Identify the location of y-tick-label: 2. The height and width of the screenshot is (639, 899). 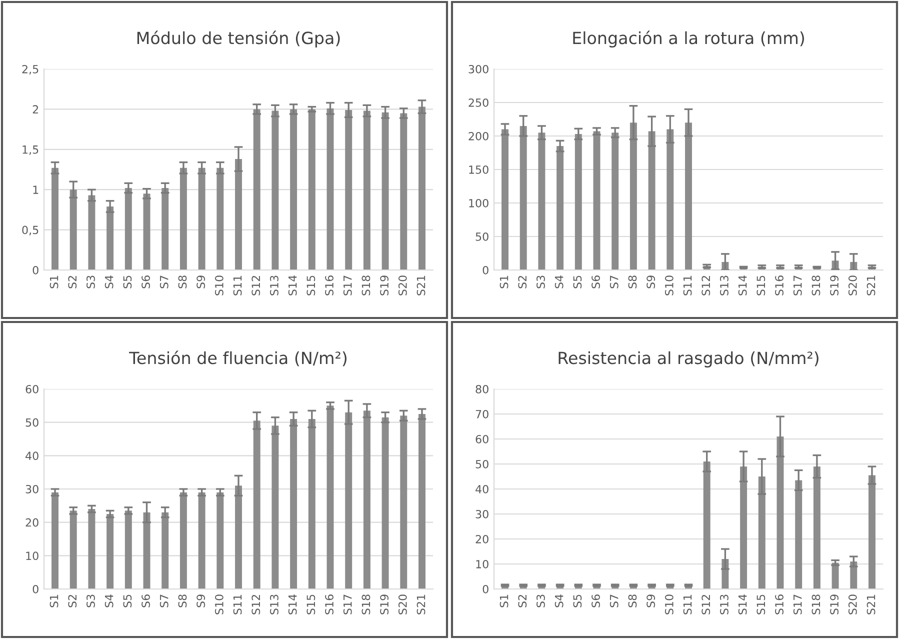
(35, 109).